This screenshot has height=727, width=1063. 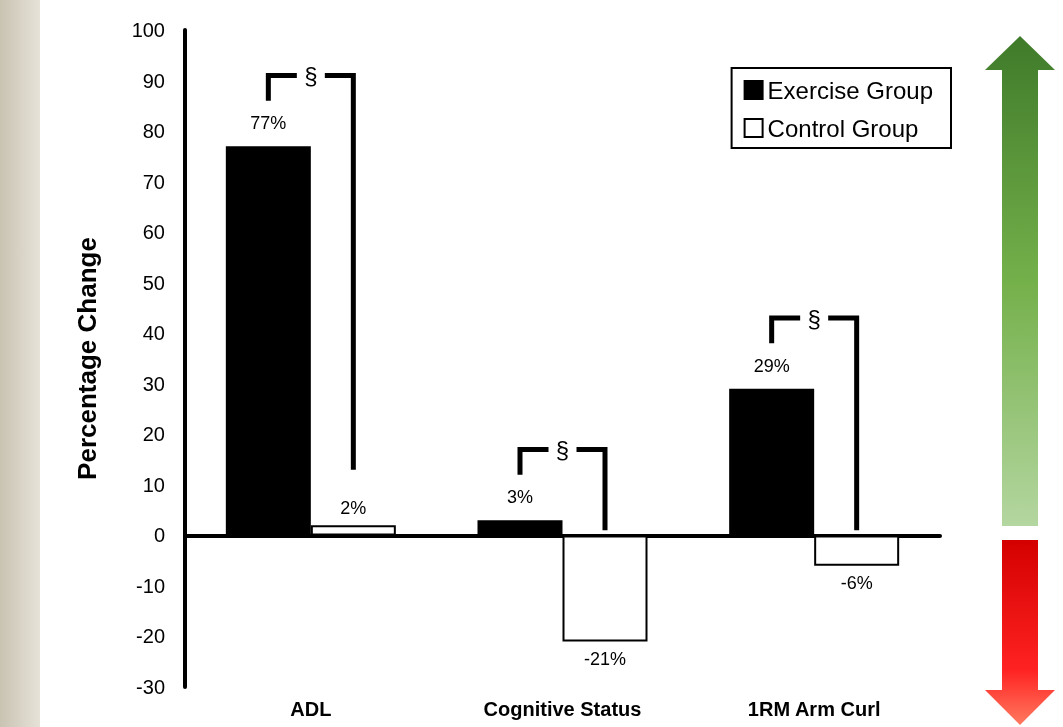 I want to click on data-label: 29%, so click(x=771, y=365).